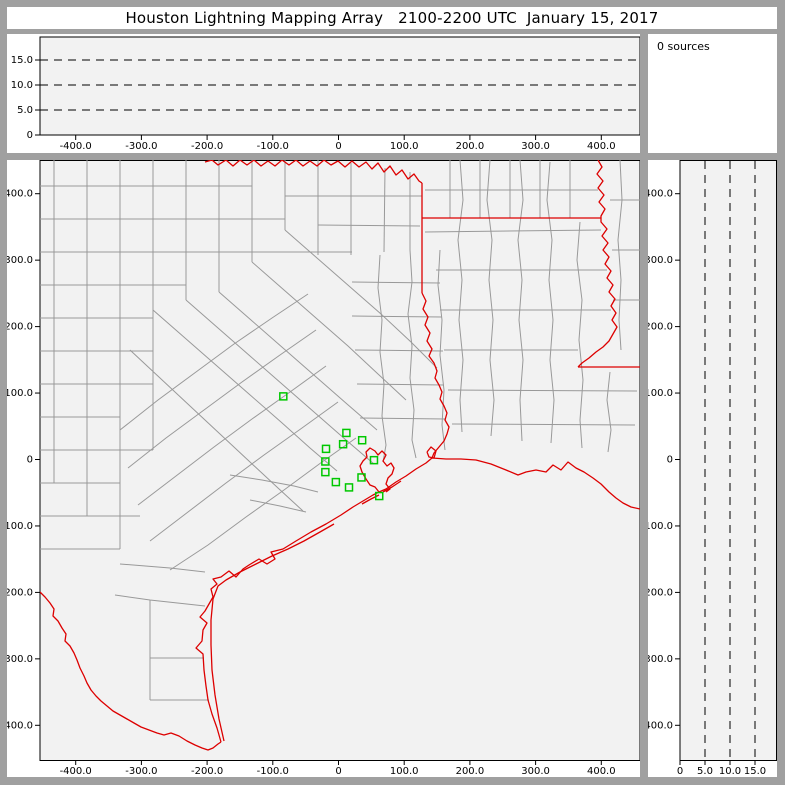 The width and height of the screenshot is (785, 785). What do you see at coordinates (30, 135) in the screenshot?
I see `alt-y-tick-label: 0` at bounding box center [30, 135].